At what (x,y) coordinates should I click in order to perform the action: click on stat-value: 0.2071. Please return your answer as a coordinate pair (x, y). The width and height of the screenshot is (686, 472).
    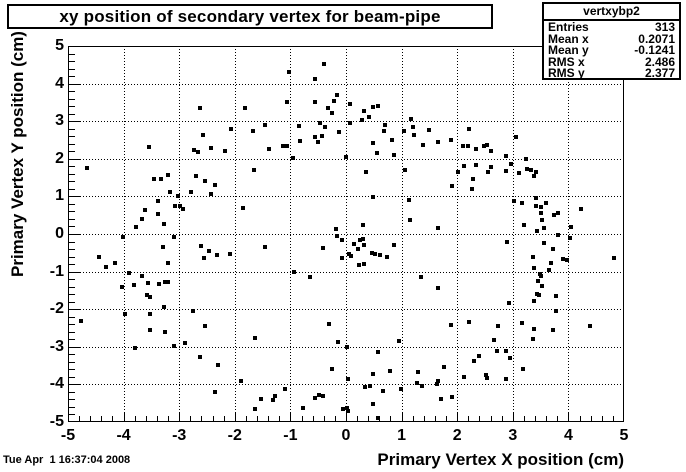
    Looking at the image, I should click on (656, 38).